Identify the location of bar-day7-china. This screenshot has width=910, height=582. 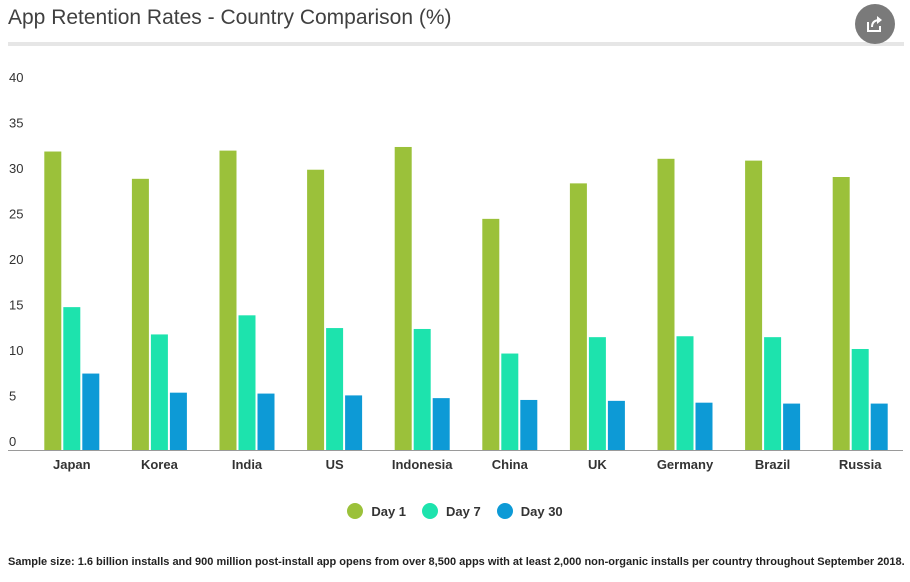
(510, 401).